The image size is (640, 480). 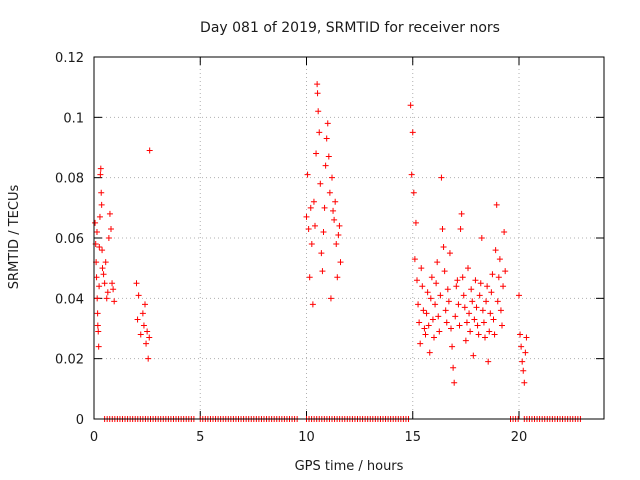 What do you see at coordinates (14, 237) in the screenshot?
I see `y-axis-label: SRMTID / TECUs` at bounding box center [14, 237].